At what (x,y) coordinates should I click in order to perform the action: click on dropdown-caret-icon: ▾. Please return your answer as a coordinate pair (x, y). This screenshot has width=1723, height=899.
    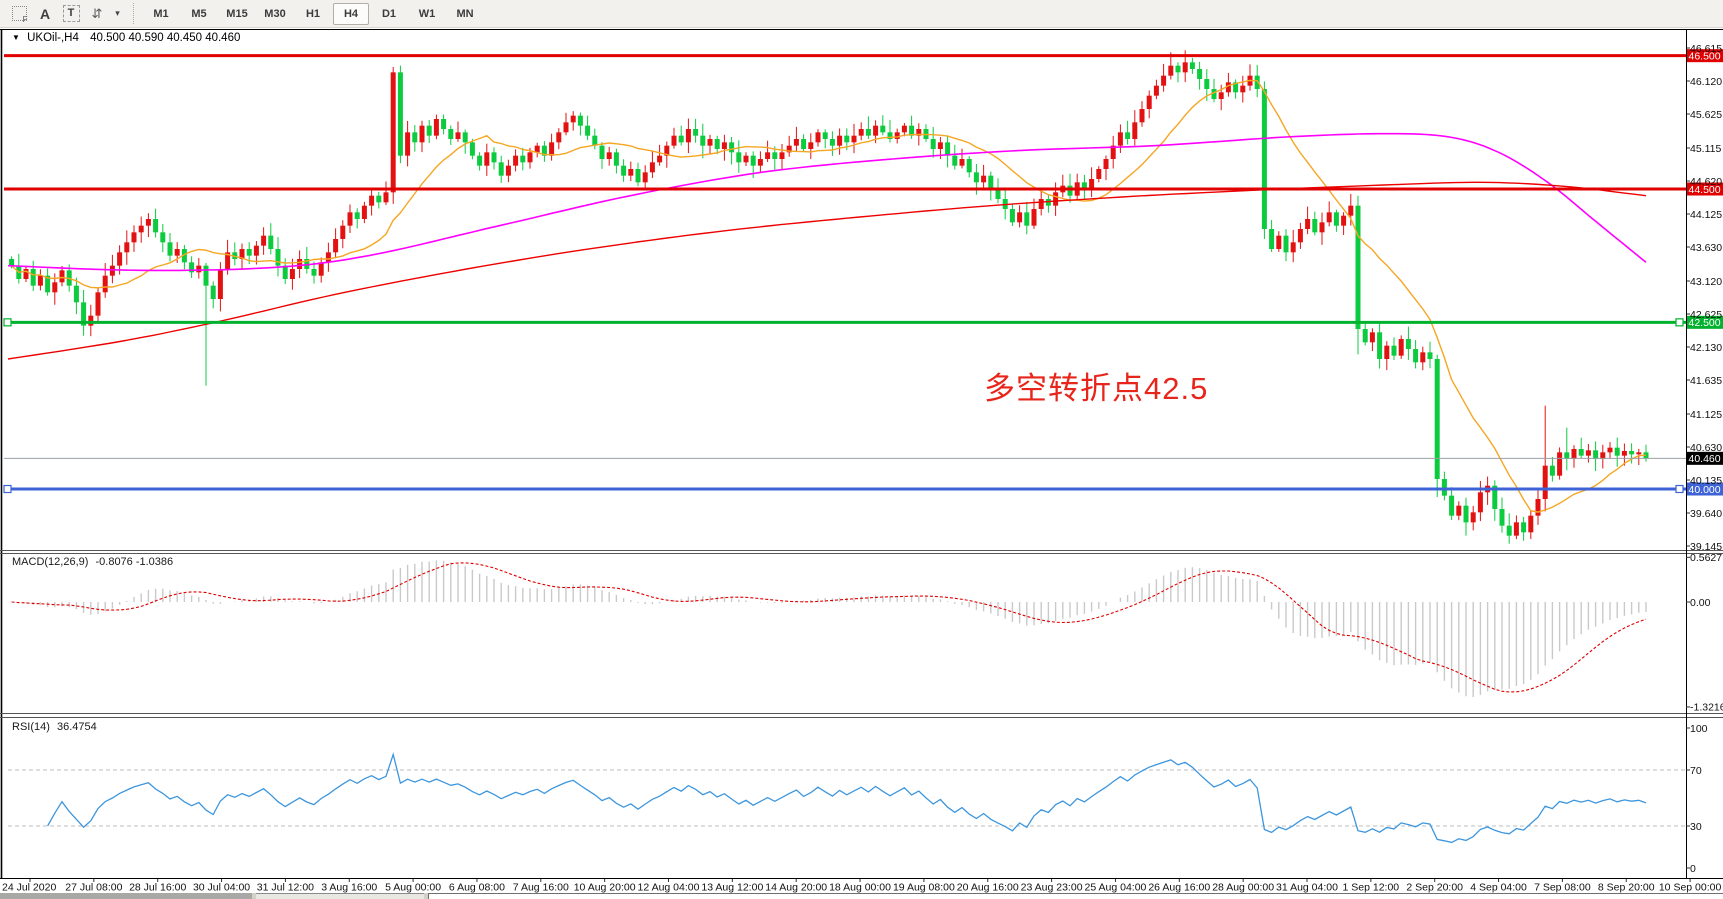
    Looking at the image, I should click on (117, 13).